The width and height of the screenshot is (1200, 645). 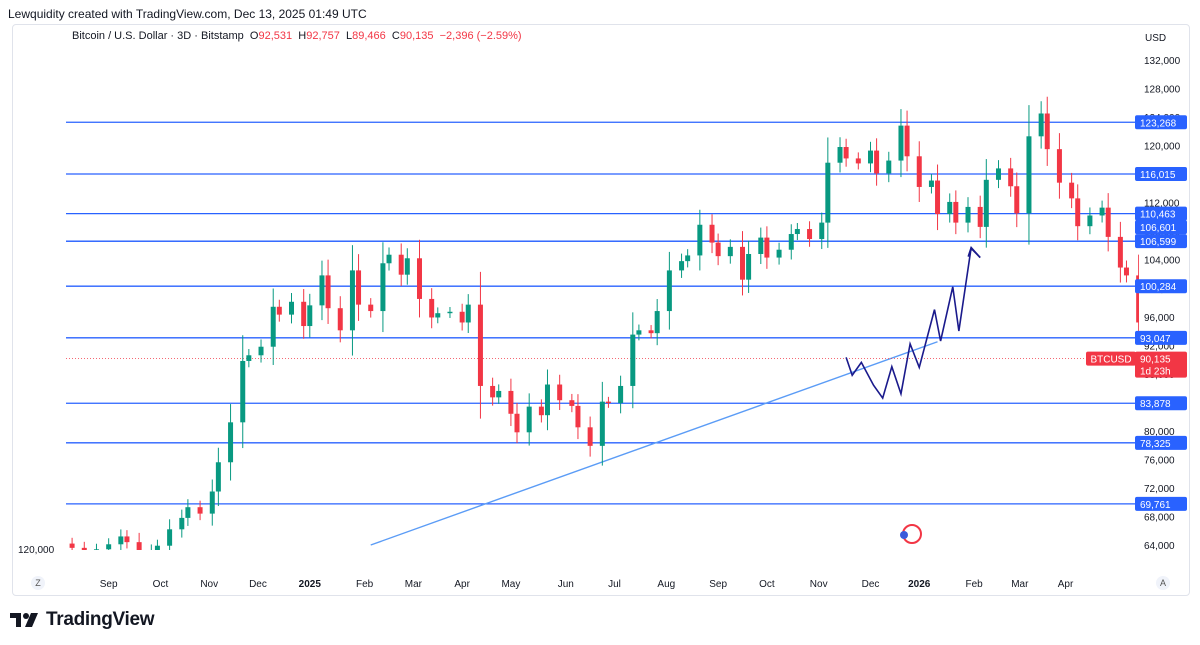 What do you see at coordinates (109, 584) in the screenshot?
I see `time-tick-label: Sep` at bounding box center [109, 584].